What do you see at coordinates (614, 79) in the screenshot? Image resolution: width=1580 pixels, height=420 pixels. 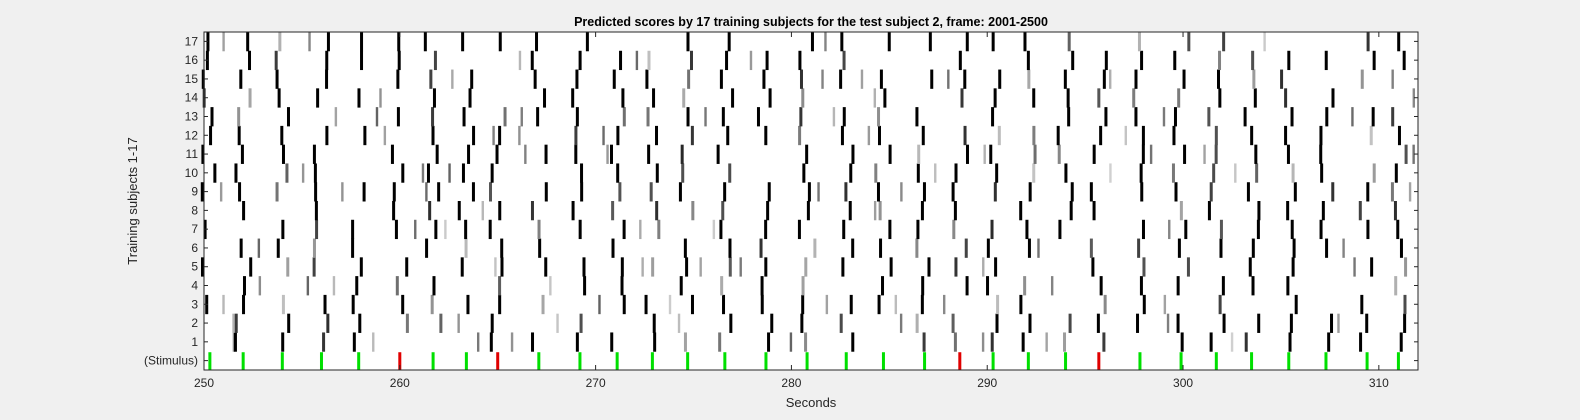 I see `score-cell-r15-e11` at bounding box center [614, 79].